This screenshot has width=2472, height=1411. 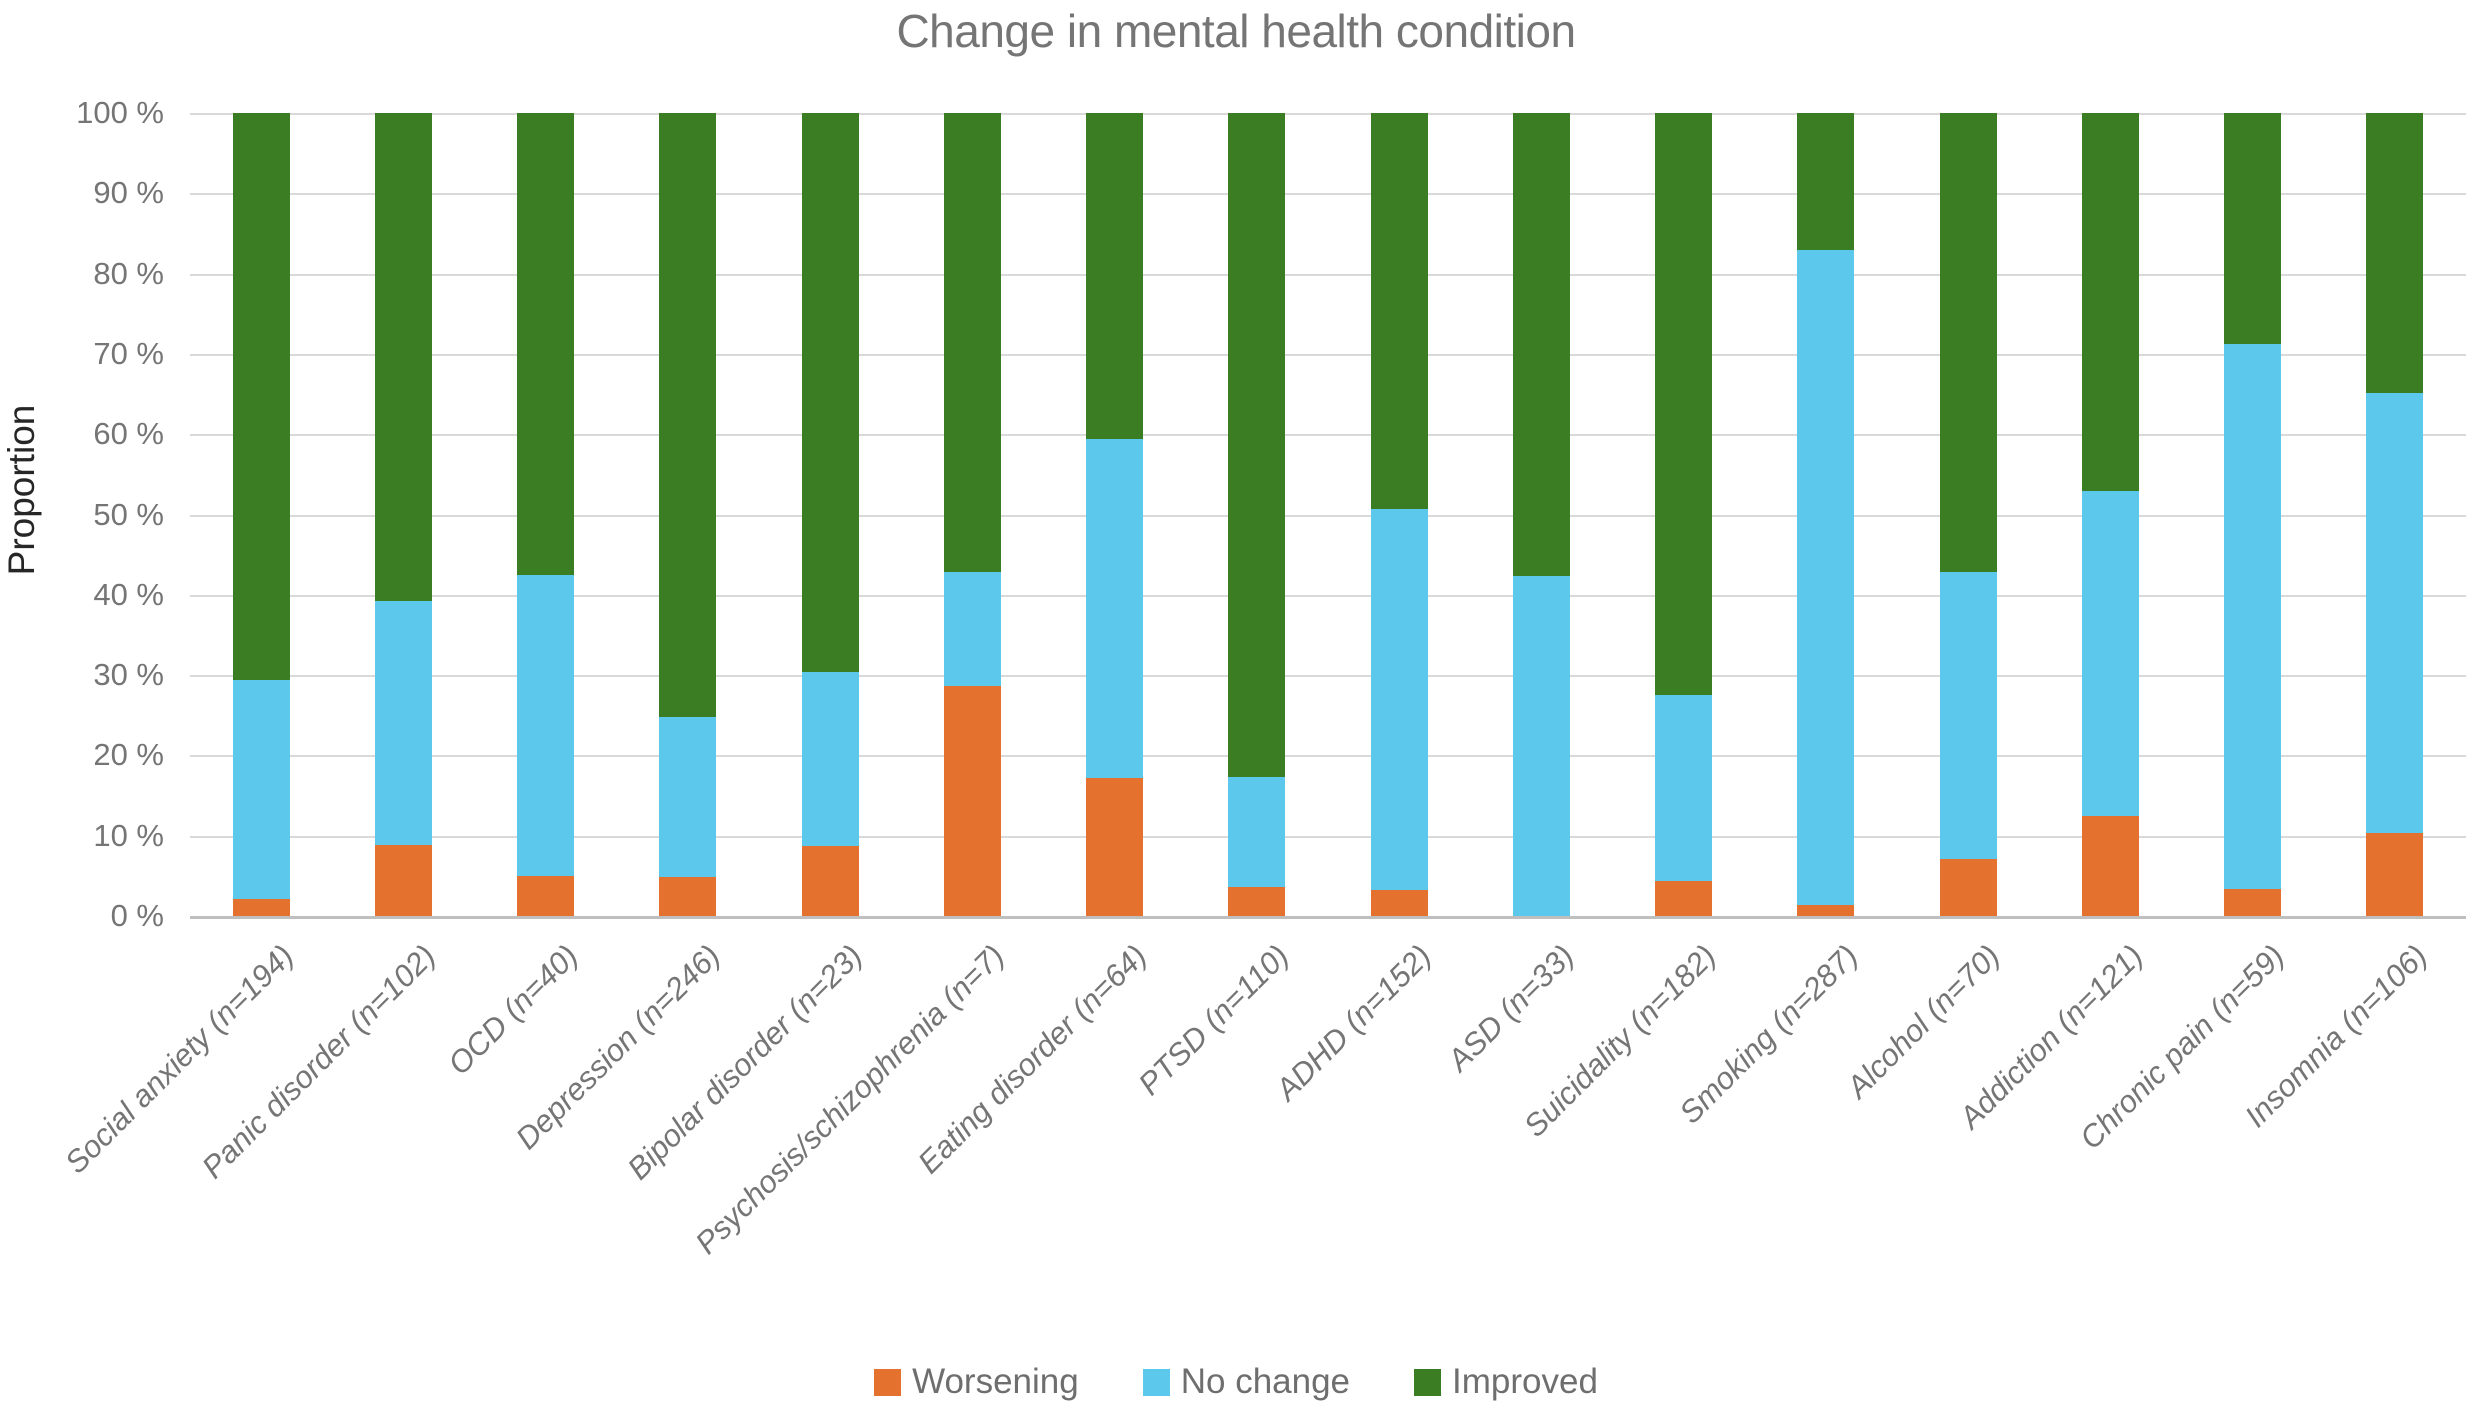 I want to click on x-axis-label: Social anxiety (n=194), so click(x=178, y=1059).